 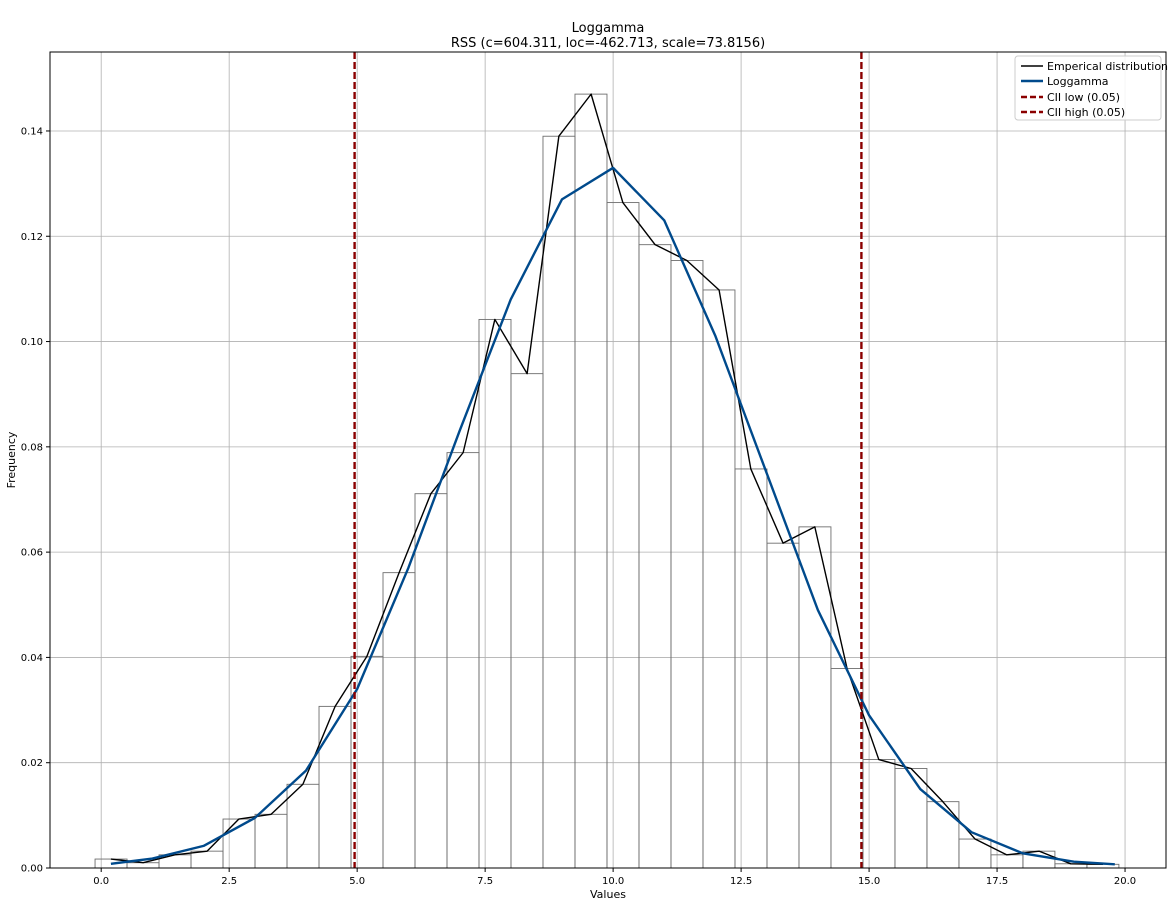 I want to click on y-axis-label: Frequency, so click(x=11, y=459).